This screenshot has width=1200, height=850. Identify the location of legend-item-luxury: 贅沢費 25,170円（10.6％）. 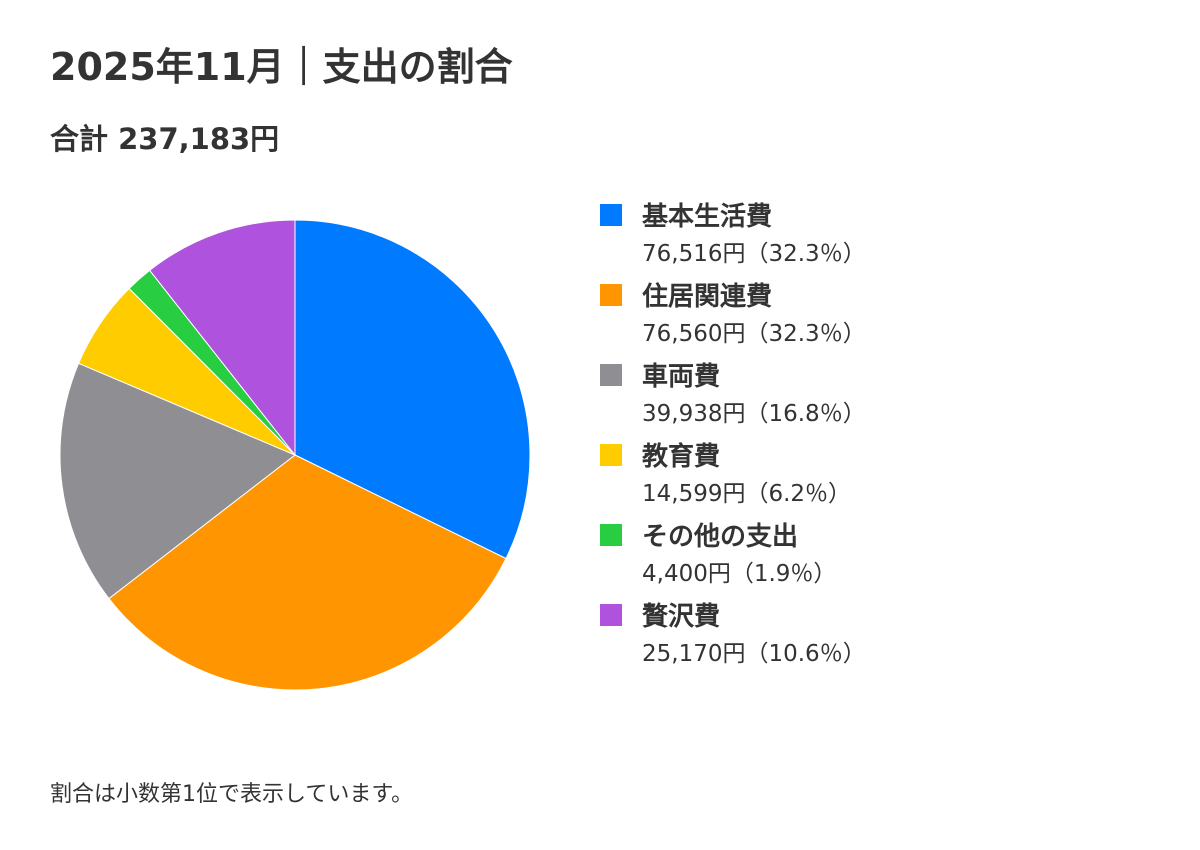
(880, 636).